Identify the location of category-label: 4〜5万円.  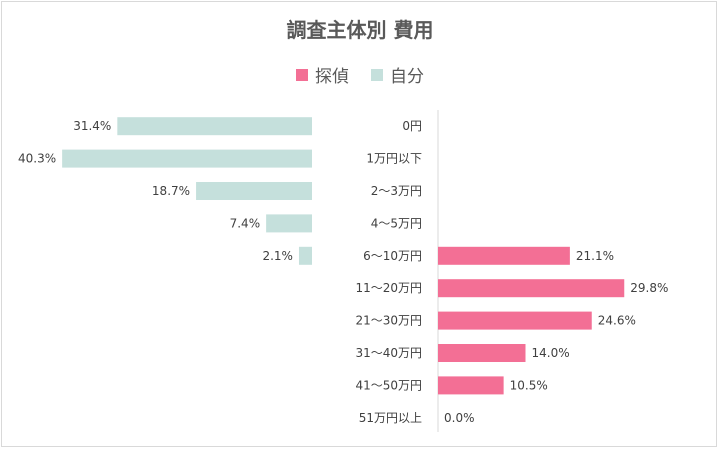
(396, 223).